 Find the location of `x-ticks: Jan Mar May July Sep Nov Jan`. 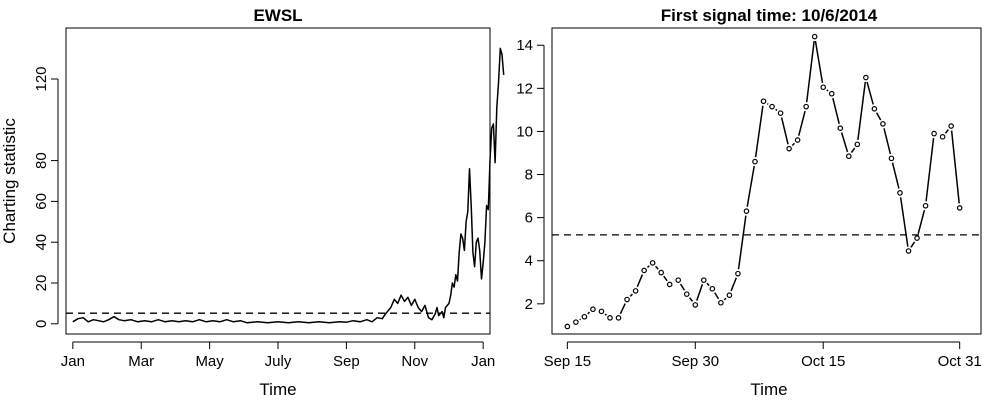

x-ticks: Jan Mar May July Sep Nov Jan is located at coordinates (278, 355).